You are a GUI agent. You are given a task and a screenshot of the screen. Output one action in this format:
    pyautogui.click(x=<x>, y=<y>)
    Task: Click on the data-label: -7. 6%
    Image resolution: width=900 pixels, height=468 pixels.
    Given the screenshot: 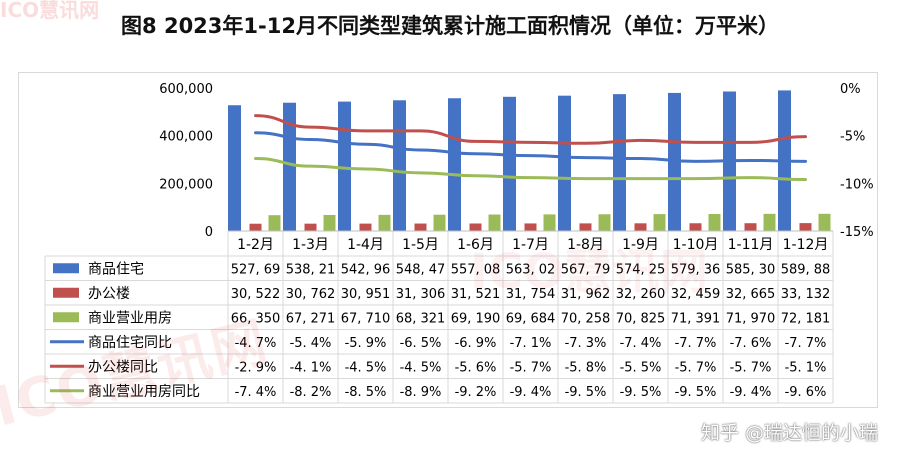 What is the action you would take?
    pyautogui.click(x=751, y=343)
    